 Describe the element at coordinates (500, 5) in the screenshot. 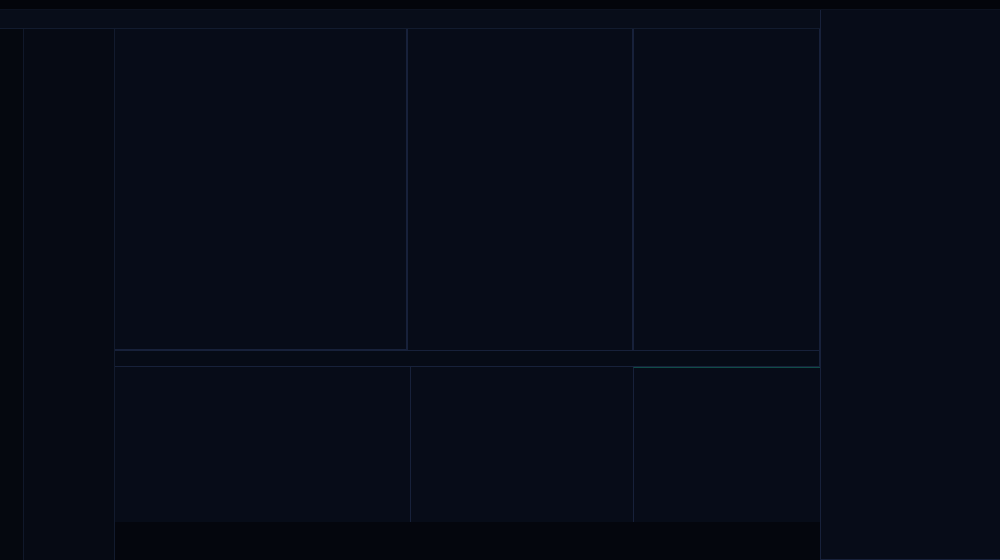

I see `top-strip` at that location.